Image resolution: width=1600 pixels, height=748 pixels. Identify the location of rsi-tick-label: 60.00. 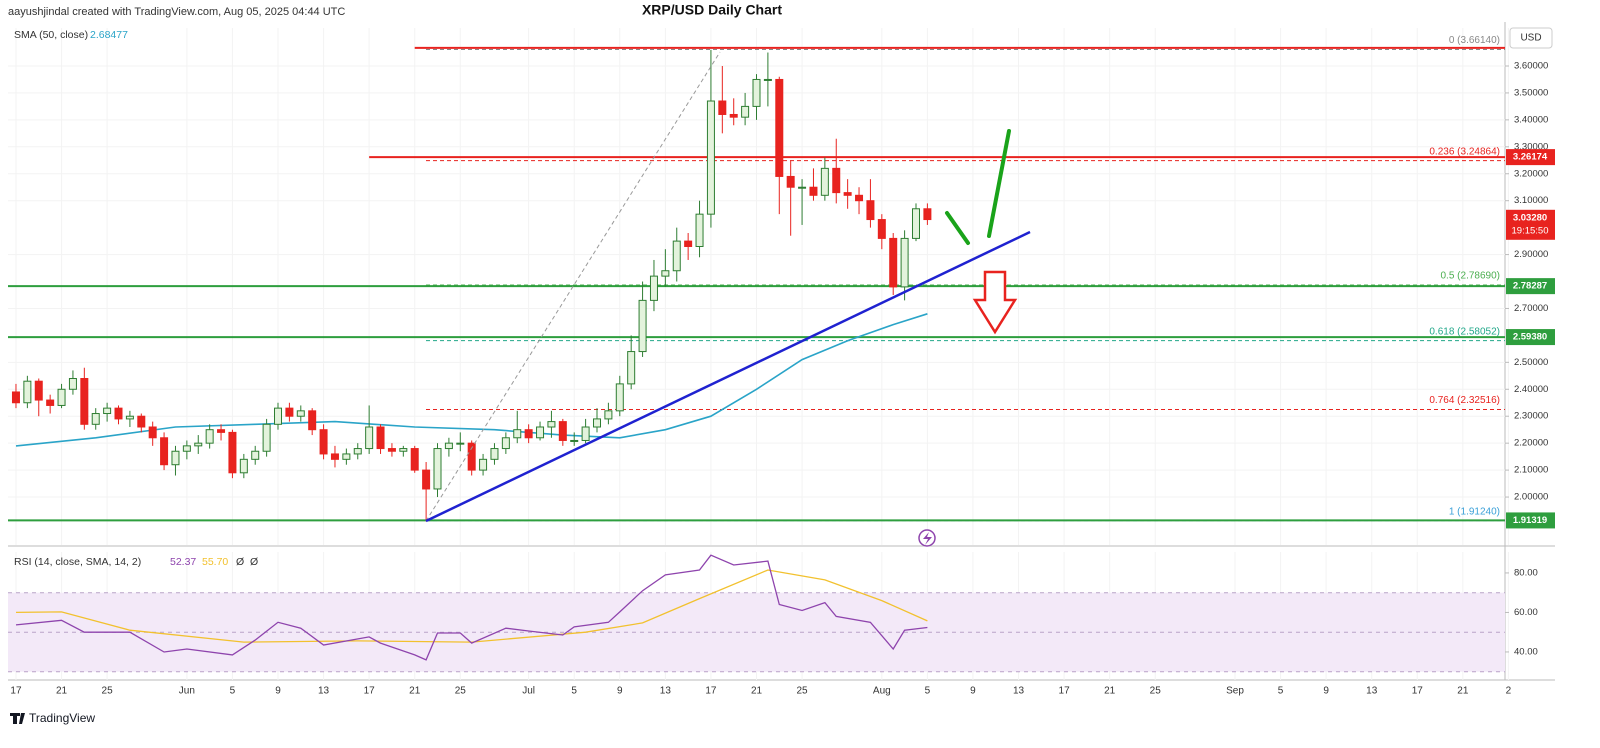
(1526, 612).